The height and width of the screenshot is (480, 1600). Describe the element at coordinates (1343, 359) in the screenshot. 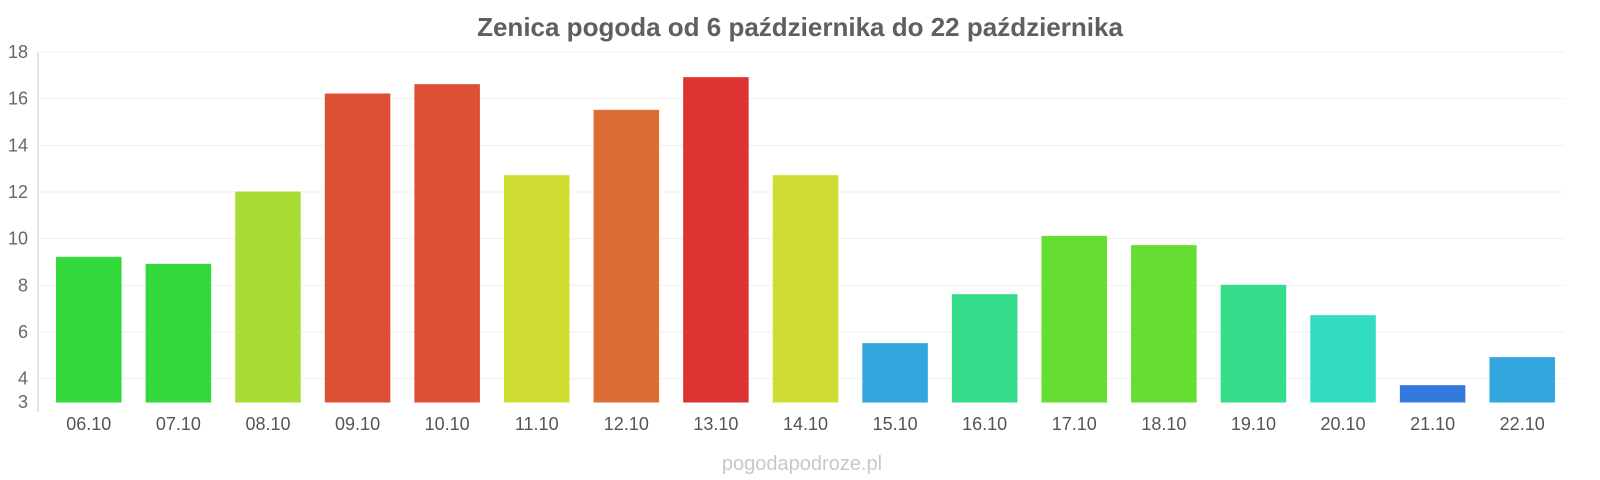

I see `bar-20.10` at that location.